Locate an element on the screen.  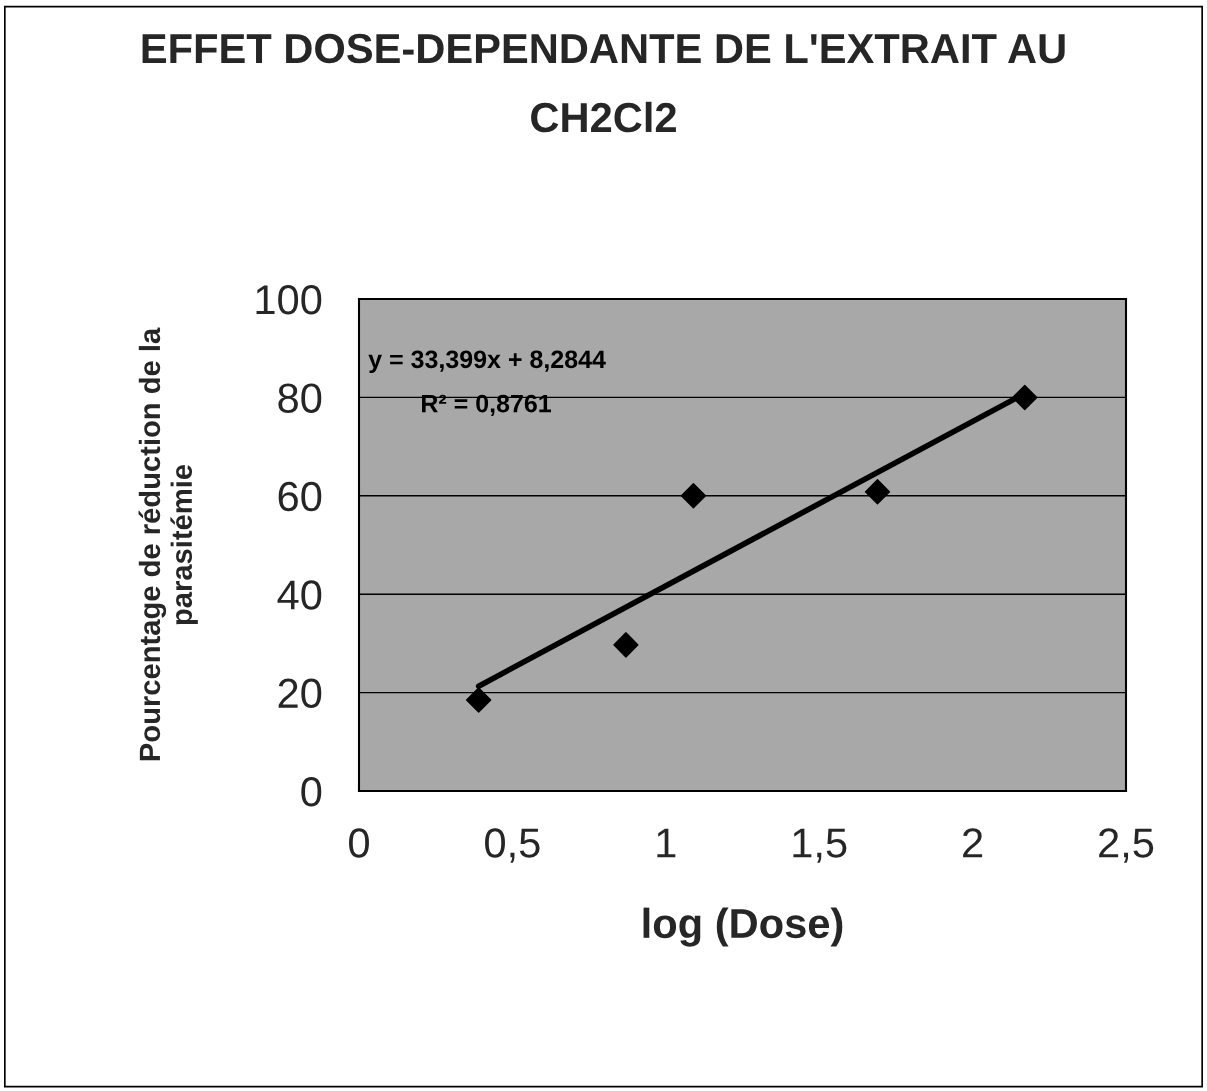
y-axis-title: Pourcentage de réduction de la parasitémie is located at coordinates (168, 544).